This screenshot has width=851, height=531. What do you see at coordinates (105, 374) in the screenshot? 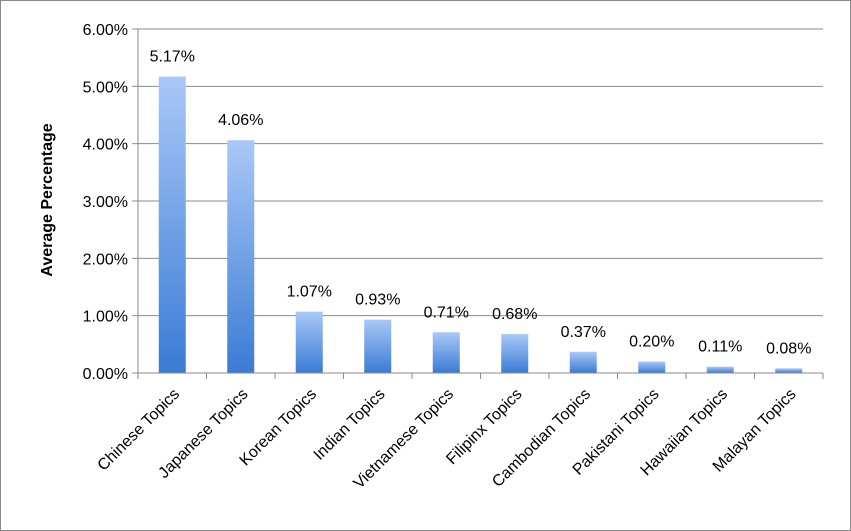
I see `y-tick-label: 0.00%` at bounding box center [105, 374].